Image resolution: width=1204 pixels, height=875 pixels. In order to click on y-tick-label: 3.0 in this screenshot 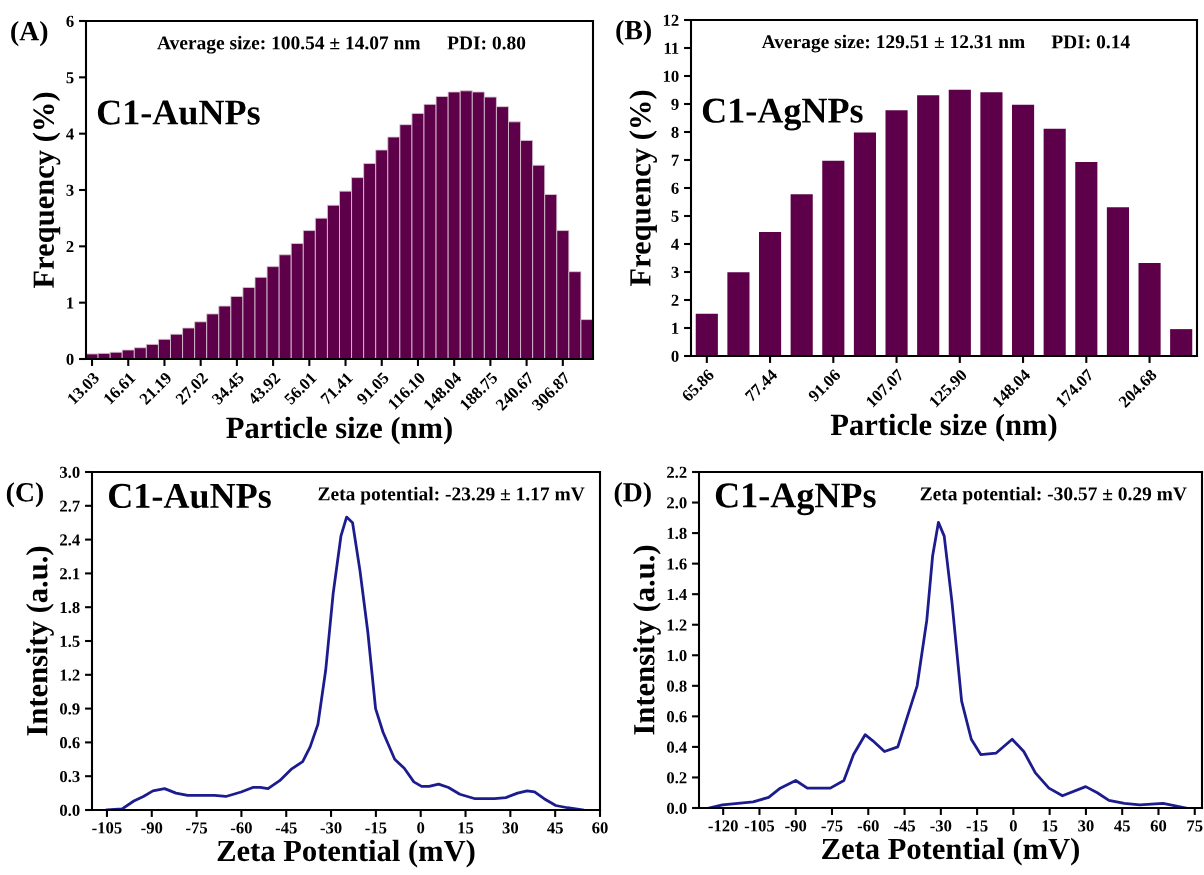, I will do `click(69, 472)`.